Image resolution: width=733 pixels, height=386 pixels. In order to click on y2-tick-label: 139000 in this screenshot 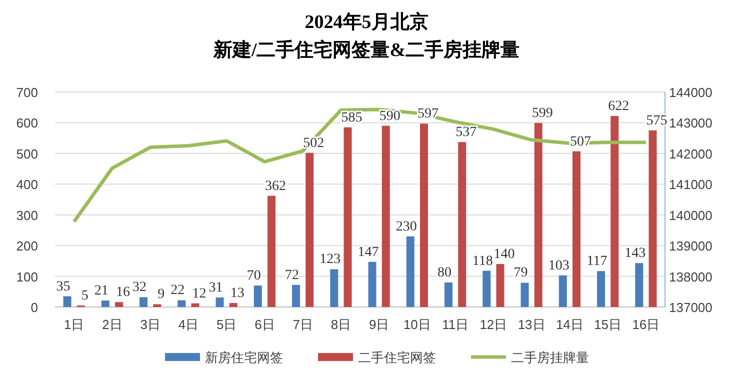, I will do `click(690, 246)`.